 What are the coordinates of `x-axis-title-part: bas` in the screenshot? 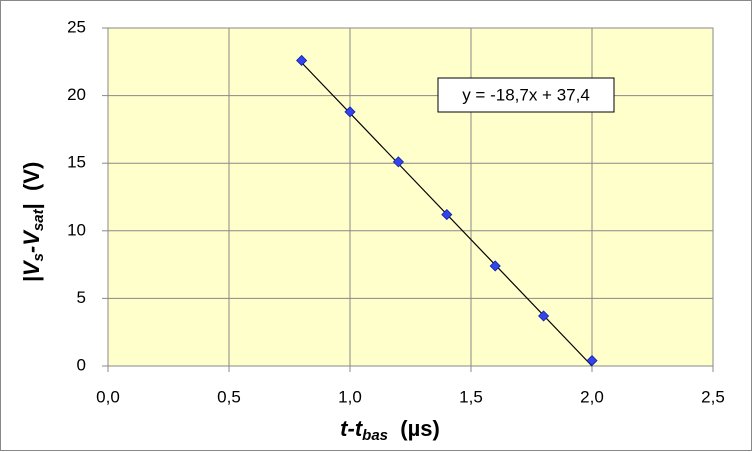 It's located at (375, 435).